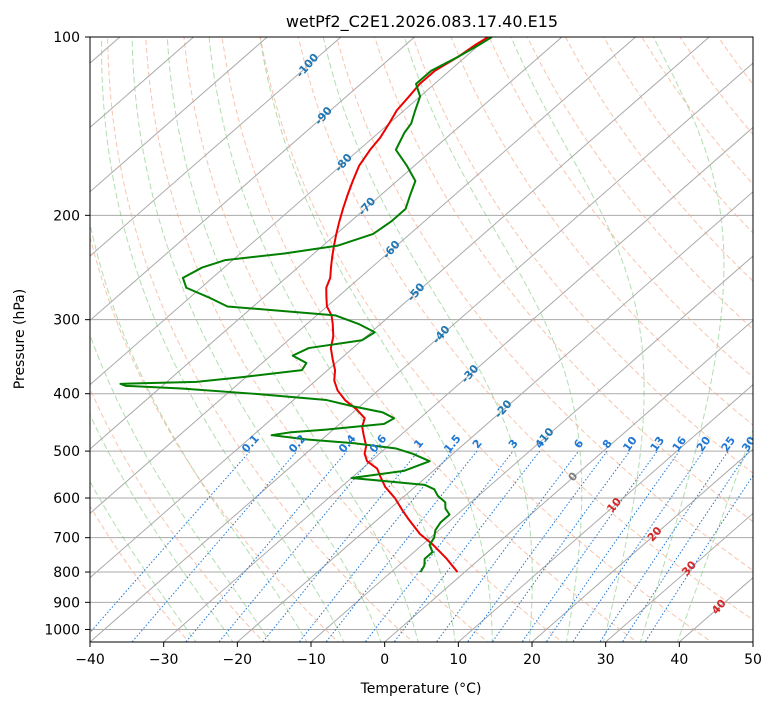 The width and height of the screenshot is (775, 708). What do you see at coordinates (67, 334) in the screenshot?
I see `y-axis-ticks: 100 200 300 400 500 600 700 800 900 1000` at bounding box center [67, 334].